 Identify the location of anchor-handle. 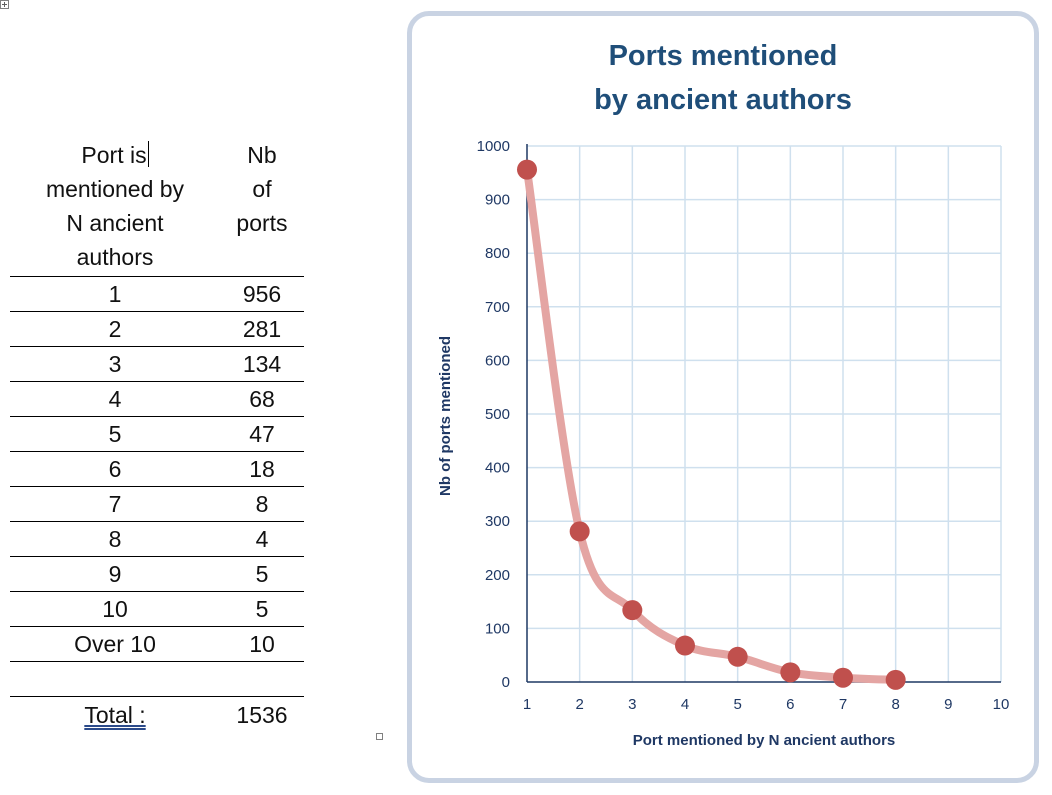
(379, 736).